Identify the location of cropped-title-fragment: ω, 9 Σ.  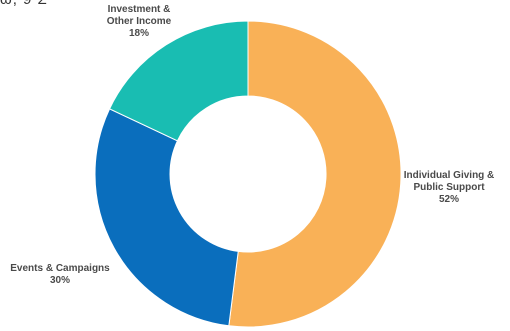
(24, 4).